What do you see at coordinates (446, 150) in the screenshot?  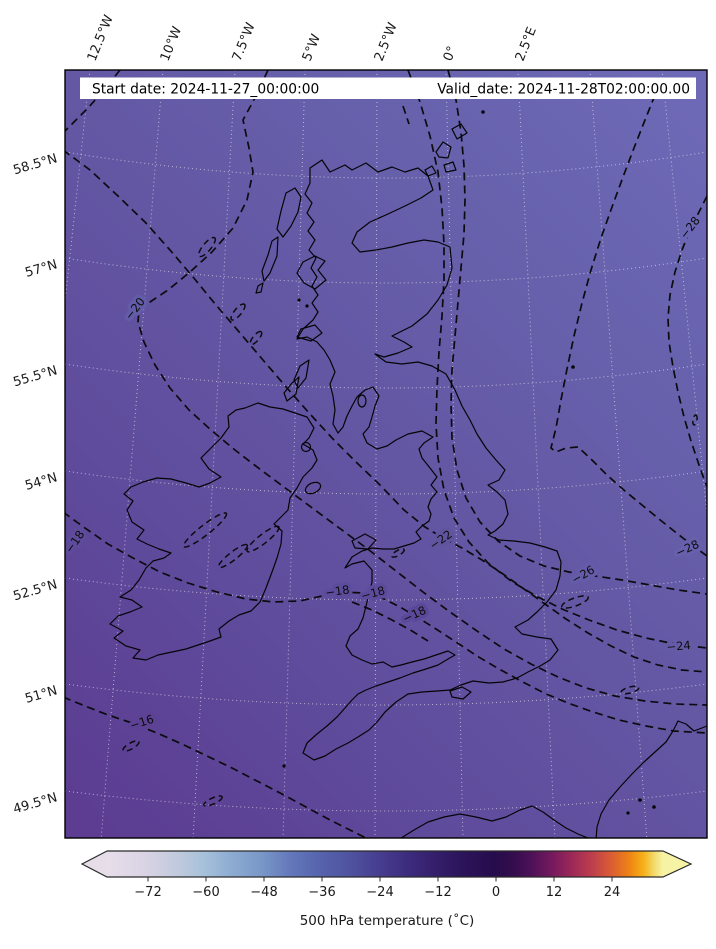 I see `orkney-islands` at bounding box center [446, 150].